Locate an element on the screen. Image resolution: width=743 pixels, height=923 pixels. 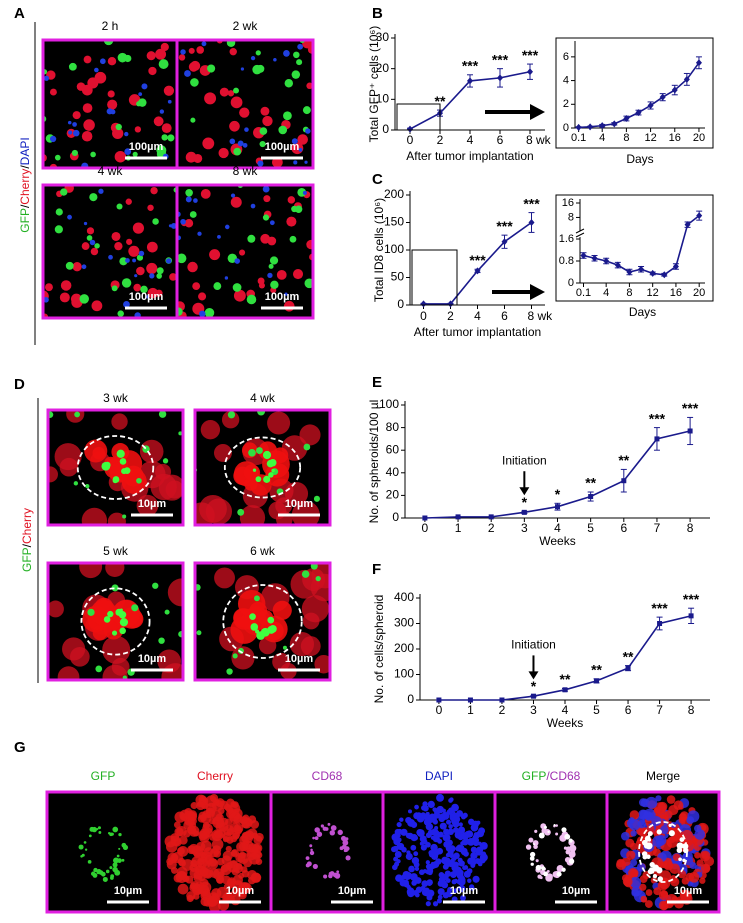
significance: *** is located at coordinates (470, 66).